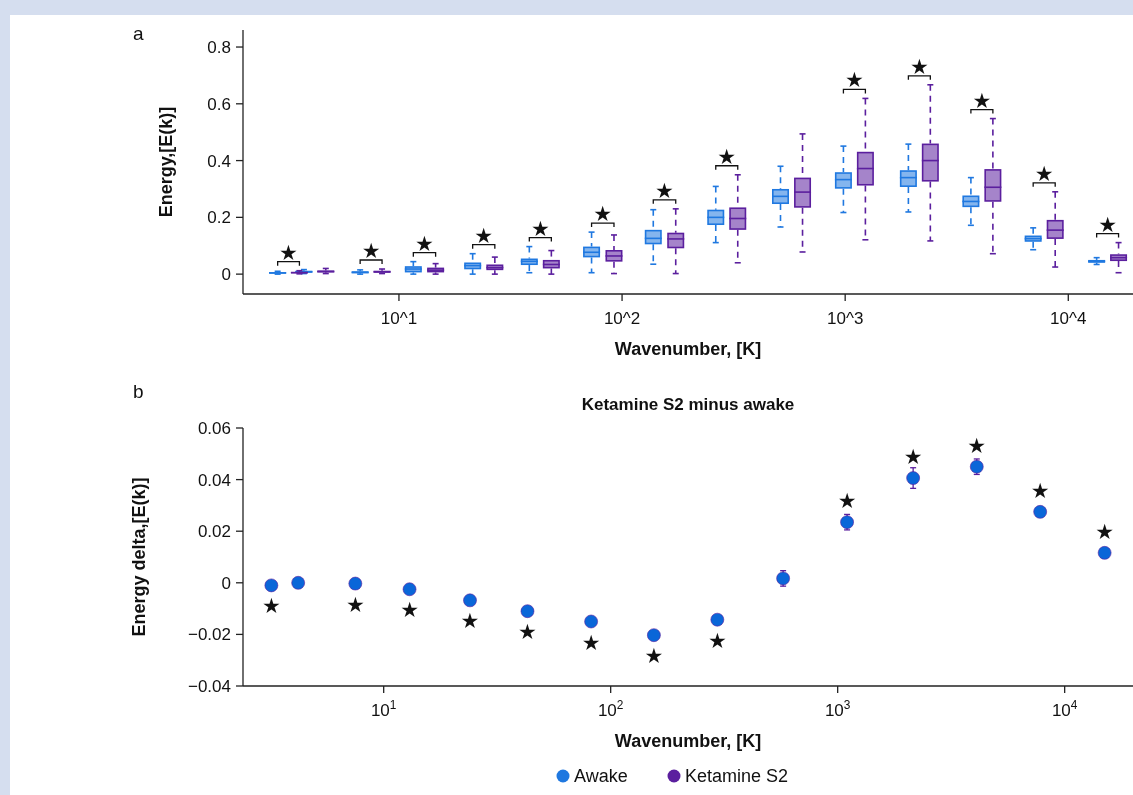 The image size is (1133, 795). I want to click on x-tick-label: 10^4, so click(1068, 318).